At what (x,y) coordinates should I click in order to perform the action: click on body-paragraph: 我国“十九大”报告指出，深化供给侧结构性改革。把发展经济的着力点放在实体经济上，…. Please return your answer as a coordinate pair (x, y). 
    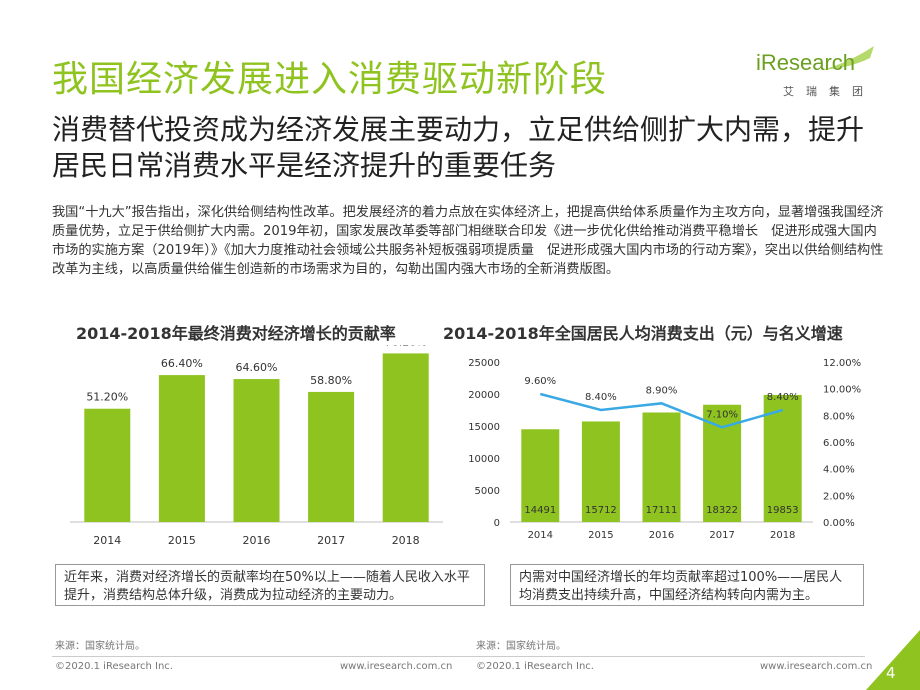
    Looking at the image, I should click on (468, 241).